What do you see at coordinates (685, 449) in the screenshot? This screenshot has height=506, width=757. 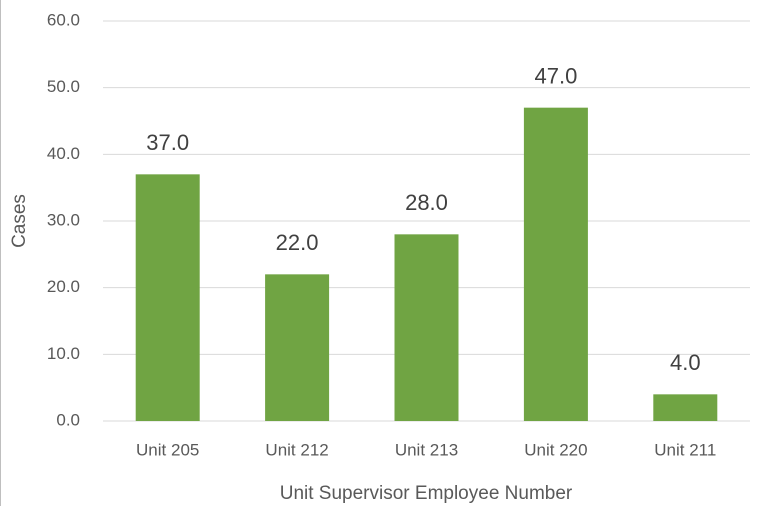 I see `x-tick-label: Unit 211` at bounding box center [685, 449].